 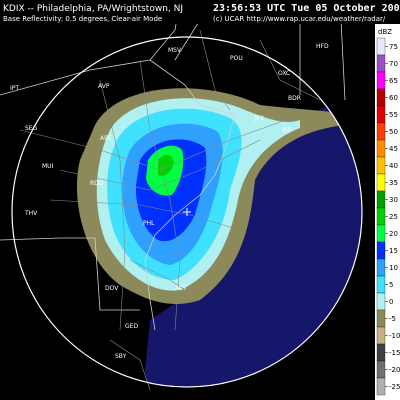 What do you see at coordinates (393, 132) in the screenshot?
I see `level-label: 50` at bounding box center [393, 132].